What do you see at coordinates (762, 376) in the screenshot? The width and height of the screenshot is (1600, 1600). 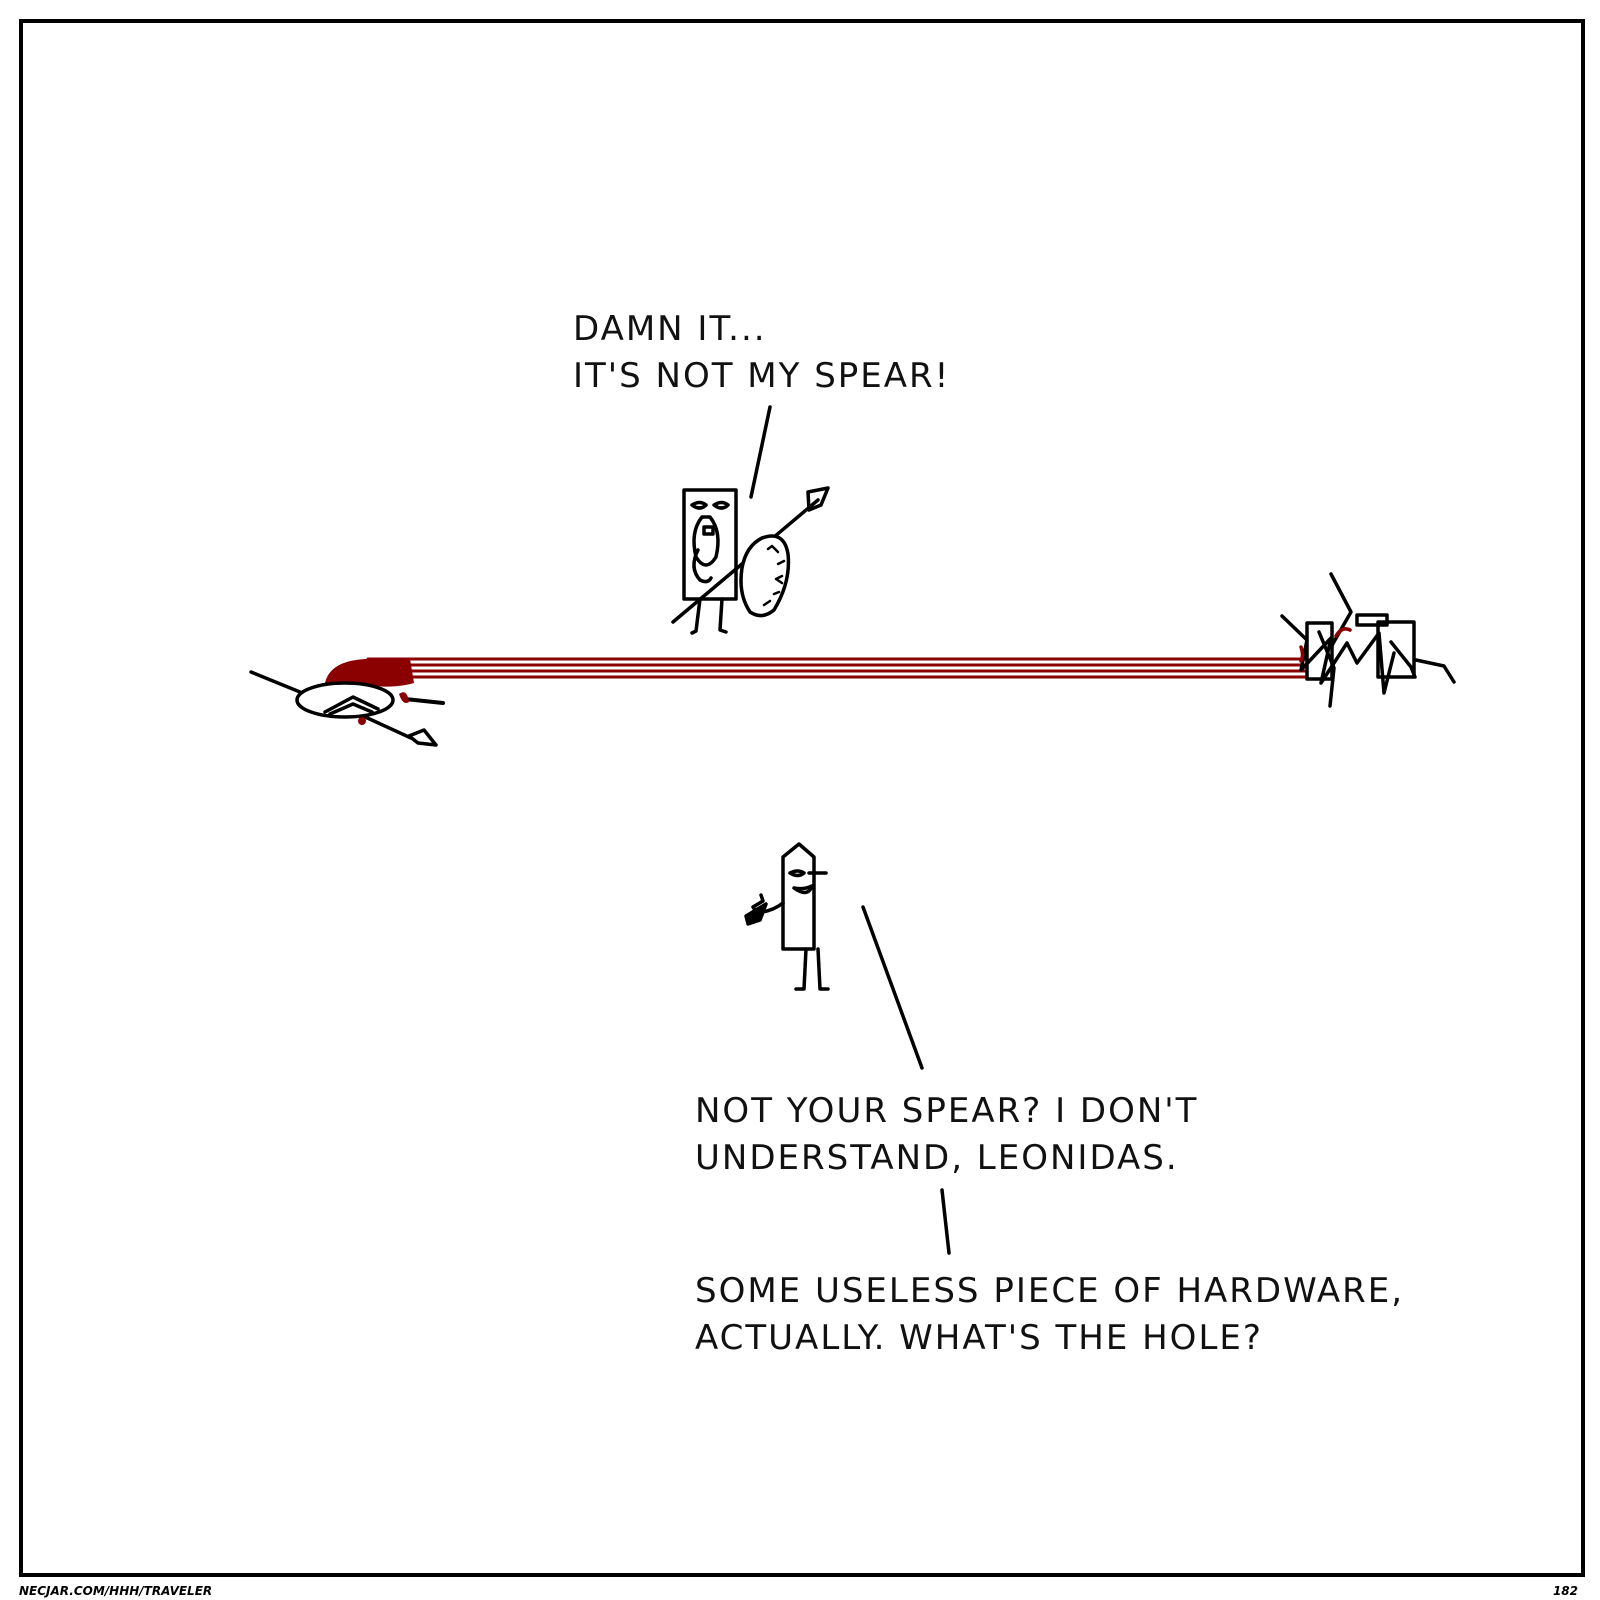 I see `speech-line: IT'S NOT MY SPEAR!` at bounding box center [762, 376].